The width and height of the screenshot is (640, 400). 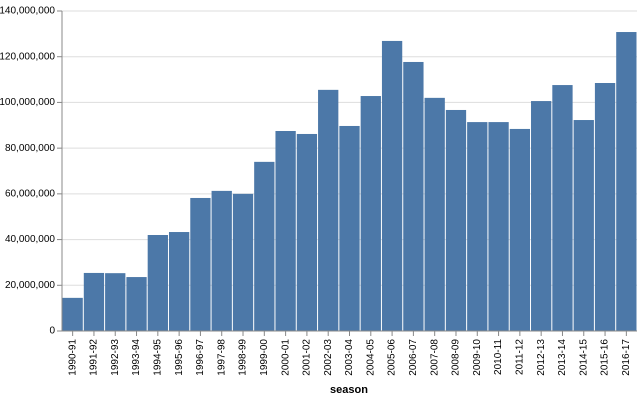 I want to click on x-tick-label: 2003-04, so click(x=349, y=357).